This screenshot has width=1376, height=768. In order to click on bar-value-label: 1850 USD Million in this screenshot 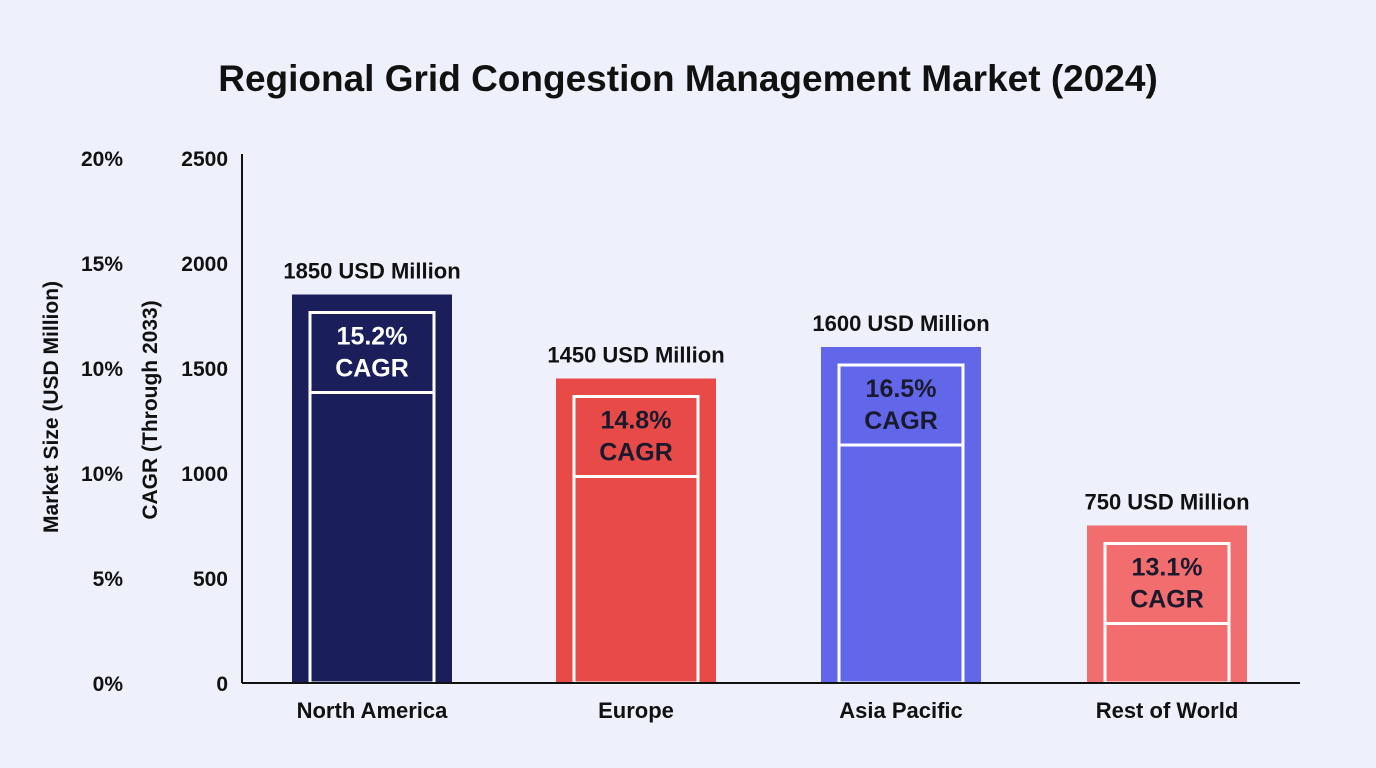, I will do `click(371, 271)`.